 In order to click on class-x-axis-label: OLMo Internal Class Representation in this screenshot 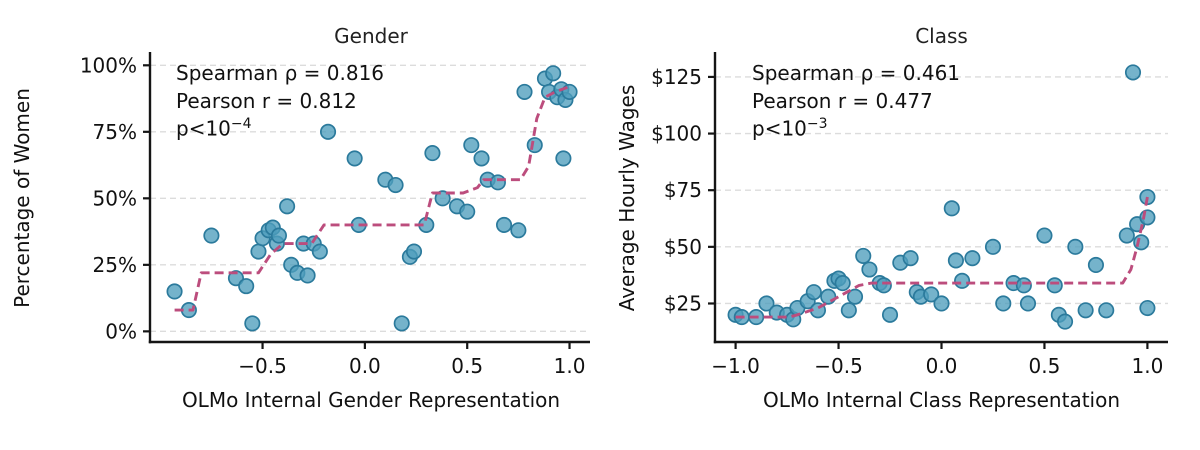, I will do `click(941, 400)`.